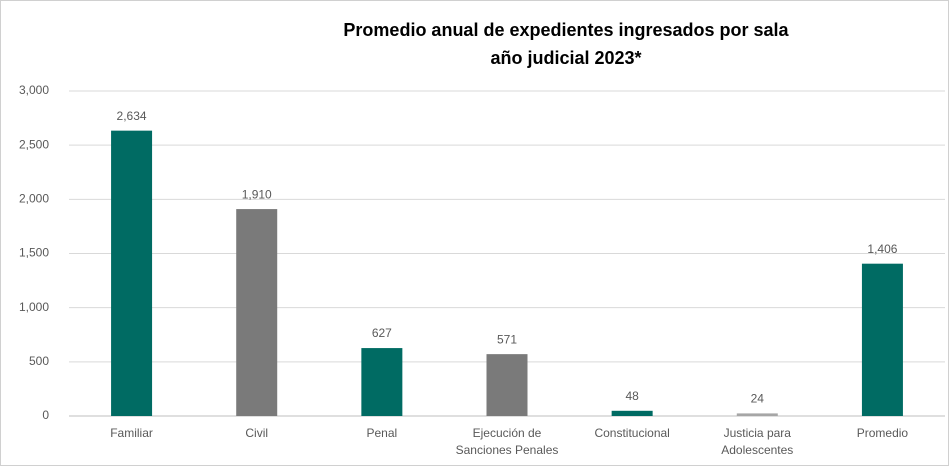 This screenshot has height=466, width=949. What do you see at coordinates (34, 253) in the screenshot?
I see `y-tick-label: 1,500` at bounding box center [34, 253].